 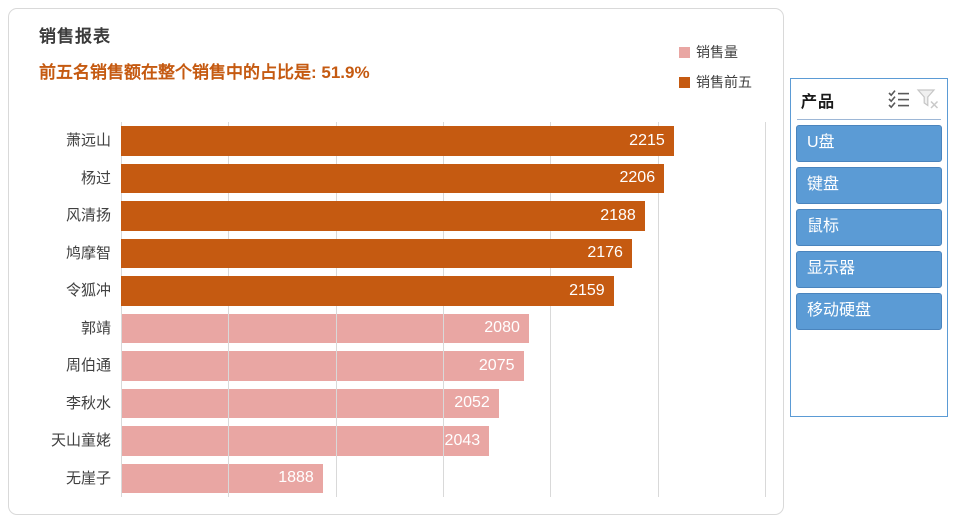 I want to click on legend-swatch-pink, so click(x=684, y=52).